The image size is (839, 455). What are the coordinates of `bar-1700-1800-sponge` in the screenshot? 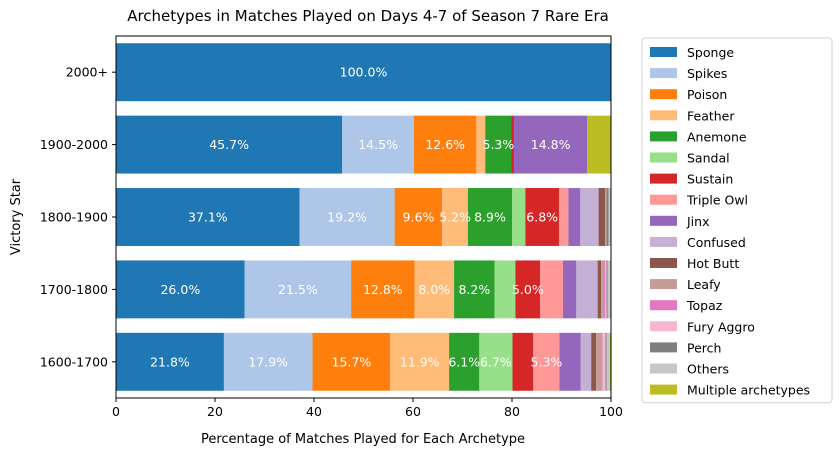 It's located at (180, 289).